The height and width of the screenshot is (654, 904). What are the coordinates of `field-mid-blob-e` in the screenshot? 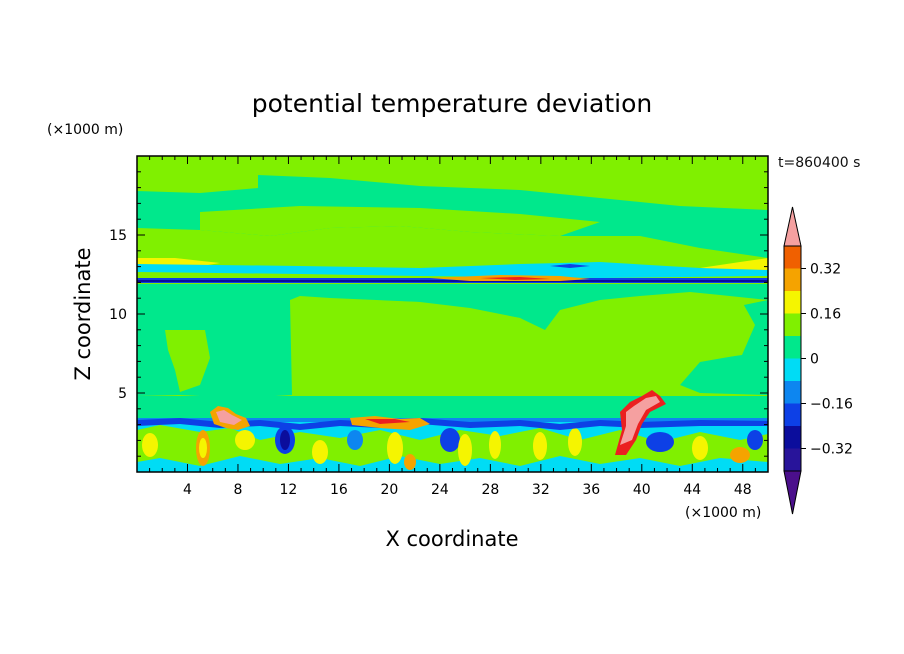 It's located at (723, 329).